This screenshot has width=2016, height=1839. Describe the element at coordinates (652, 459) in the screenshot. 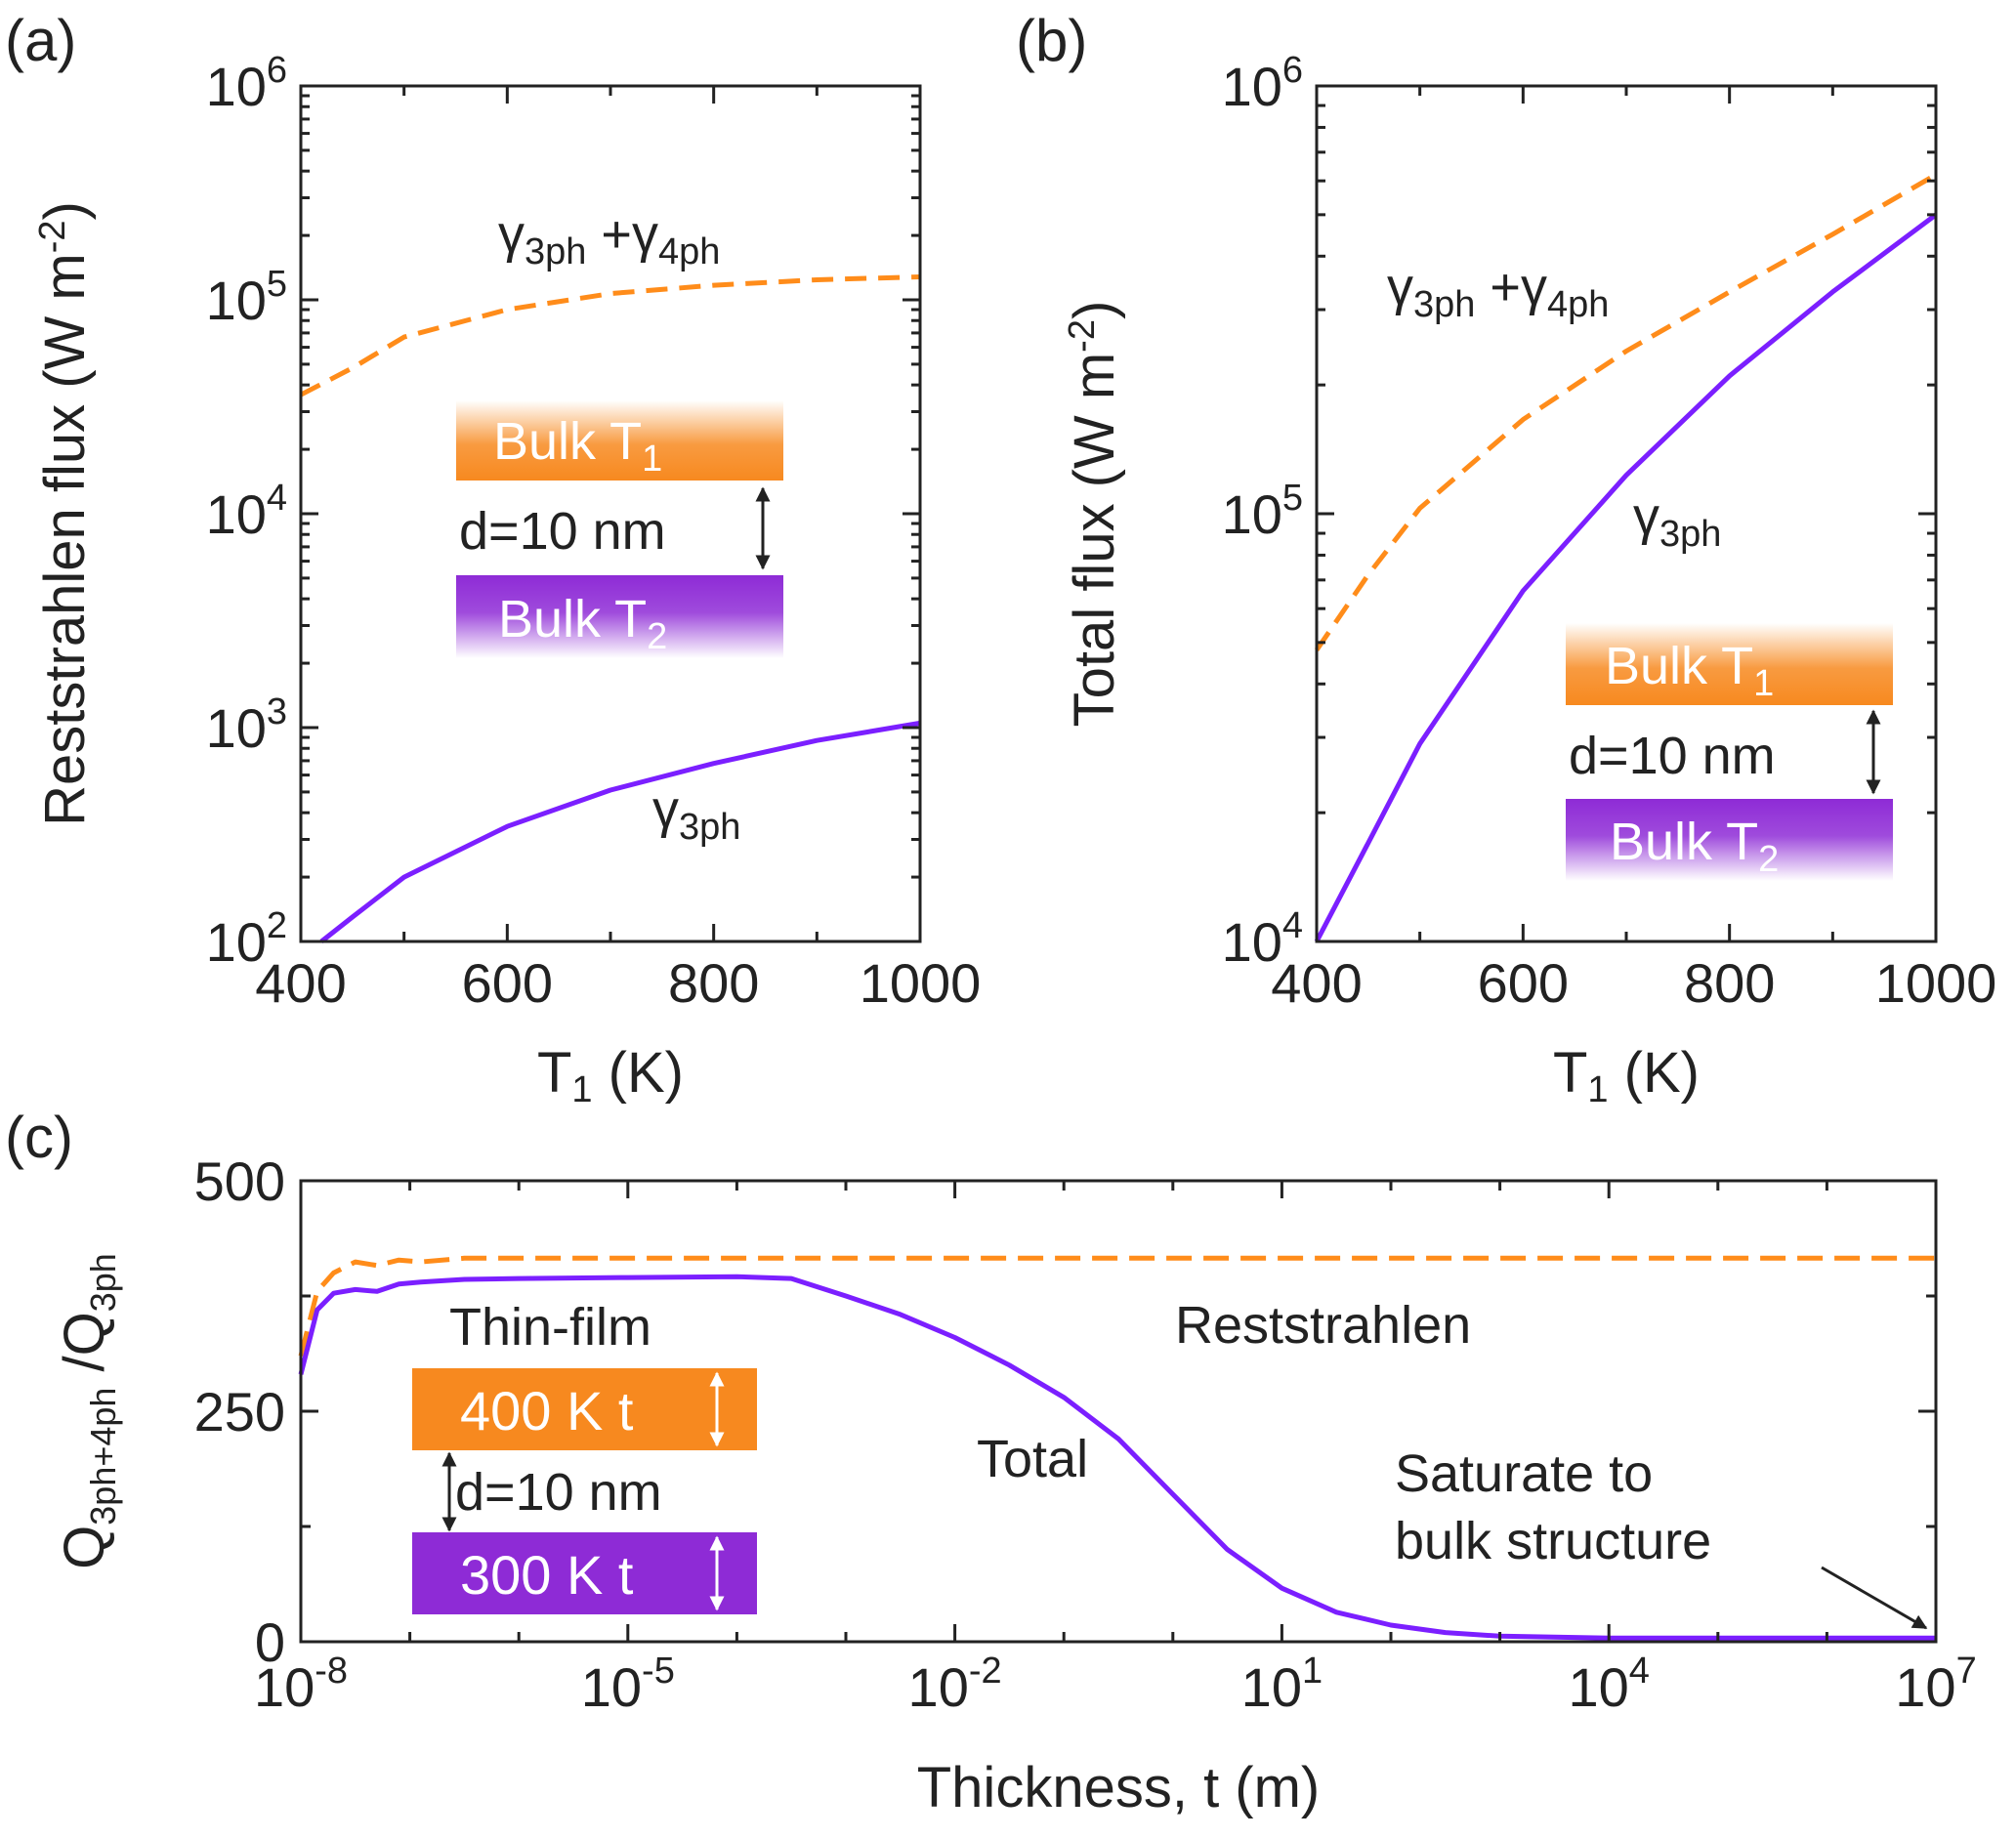

I see `a-top-box-sub: 1` at that location.